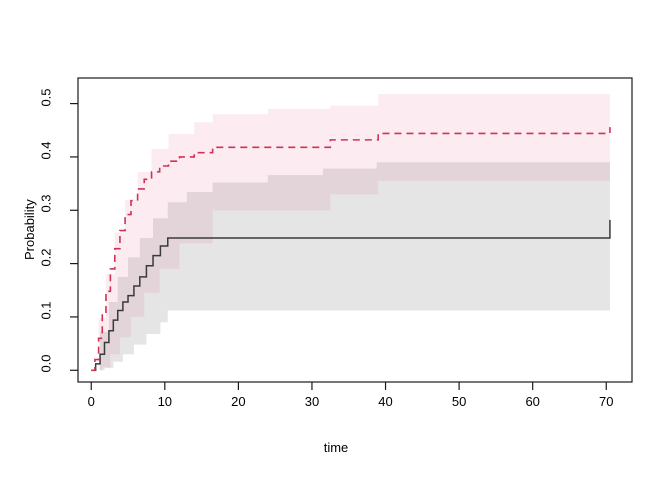 The width and height of the screenshot is (672, 480). Describe the element at coordinates (385, 401) in the screenshot. I see `x-tick-label: 40` at that location.